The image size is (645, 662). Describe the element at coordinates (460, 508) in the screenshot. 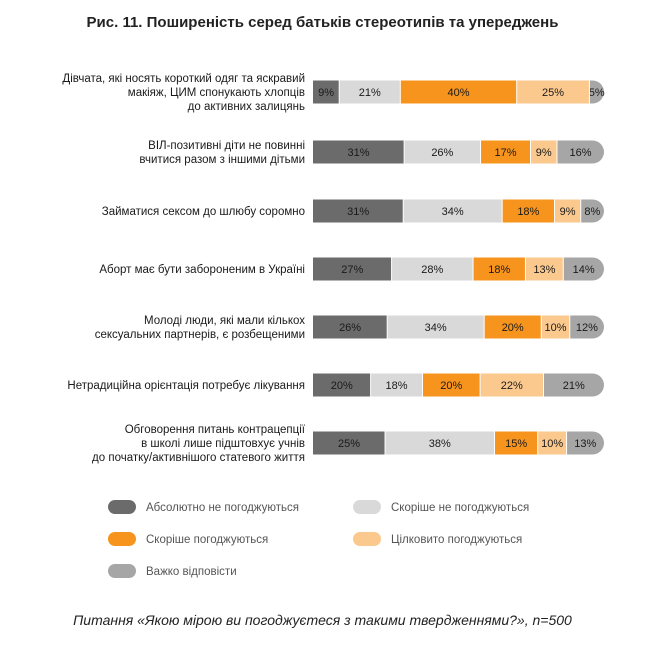

I see `legend-label: Скоріше не погоджуються` at that location.